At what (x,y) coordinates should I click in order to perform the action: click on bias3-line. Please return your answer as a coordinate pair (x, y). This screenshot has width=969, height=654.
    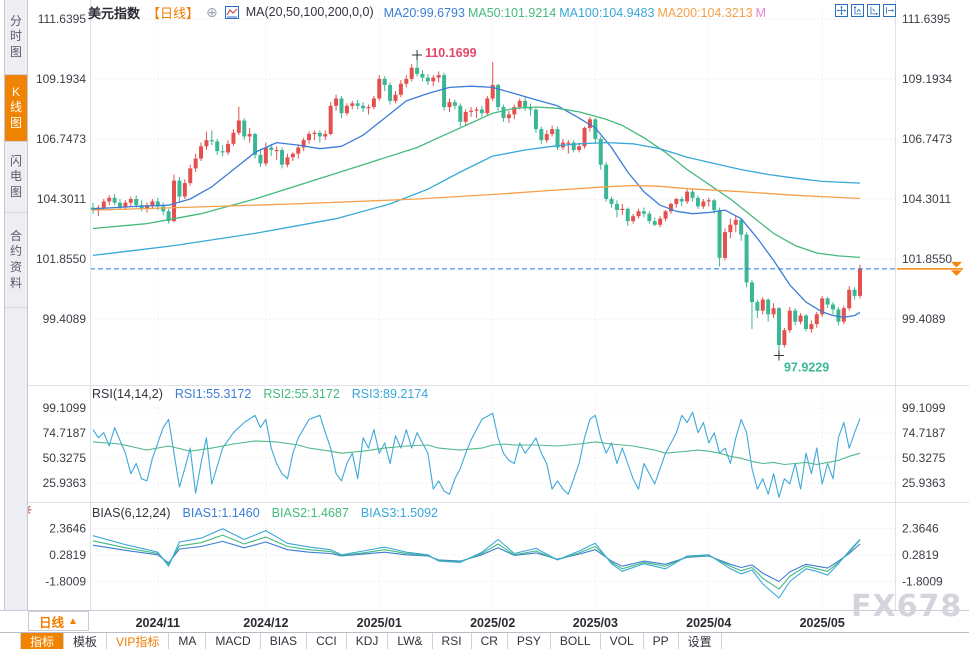
    Looking at the image, I should click on (476, 563).